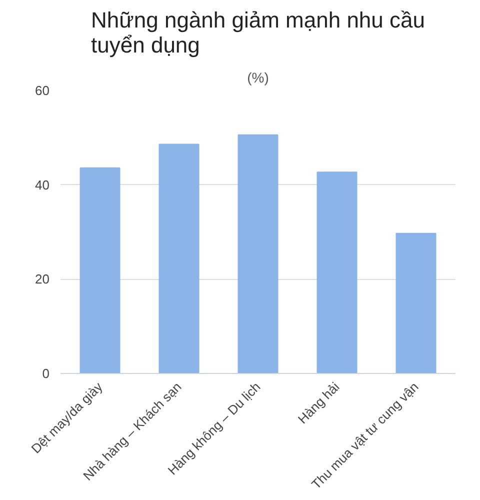 This screenshot has width=480, height=500. Describe the element at coordinates (42, 184) in the screenshot. I see `y-tick-label: 40` at that location.